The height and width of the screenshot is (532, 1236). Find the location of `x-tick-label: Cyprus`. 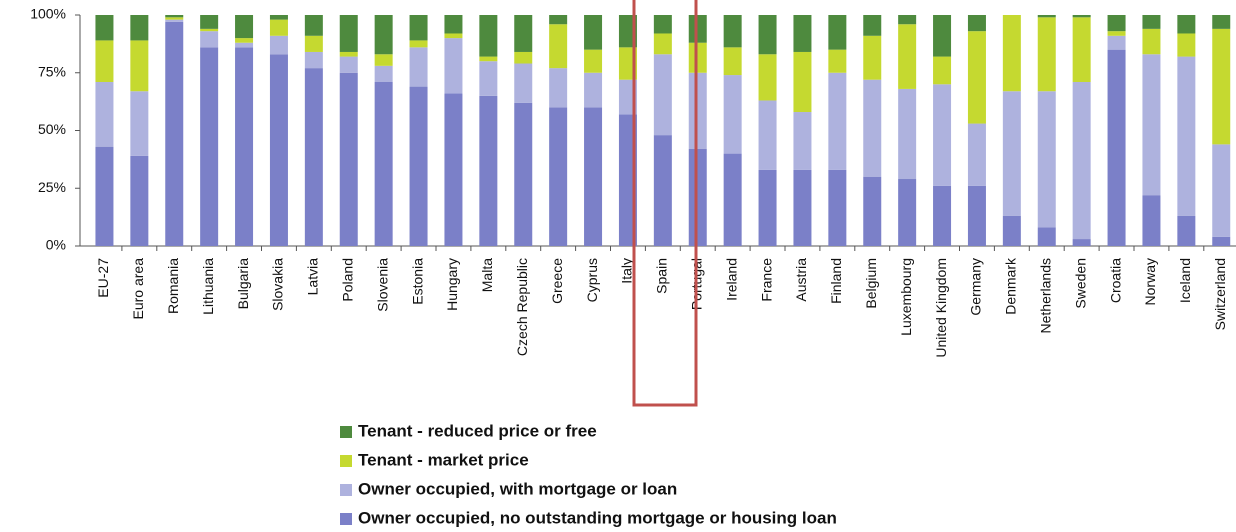

x-tick-label: Cyprus is located at coordinates (592, 280).